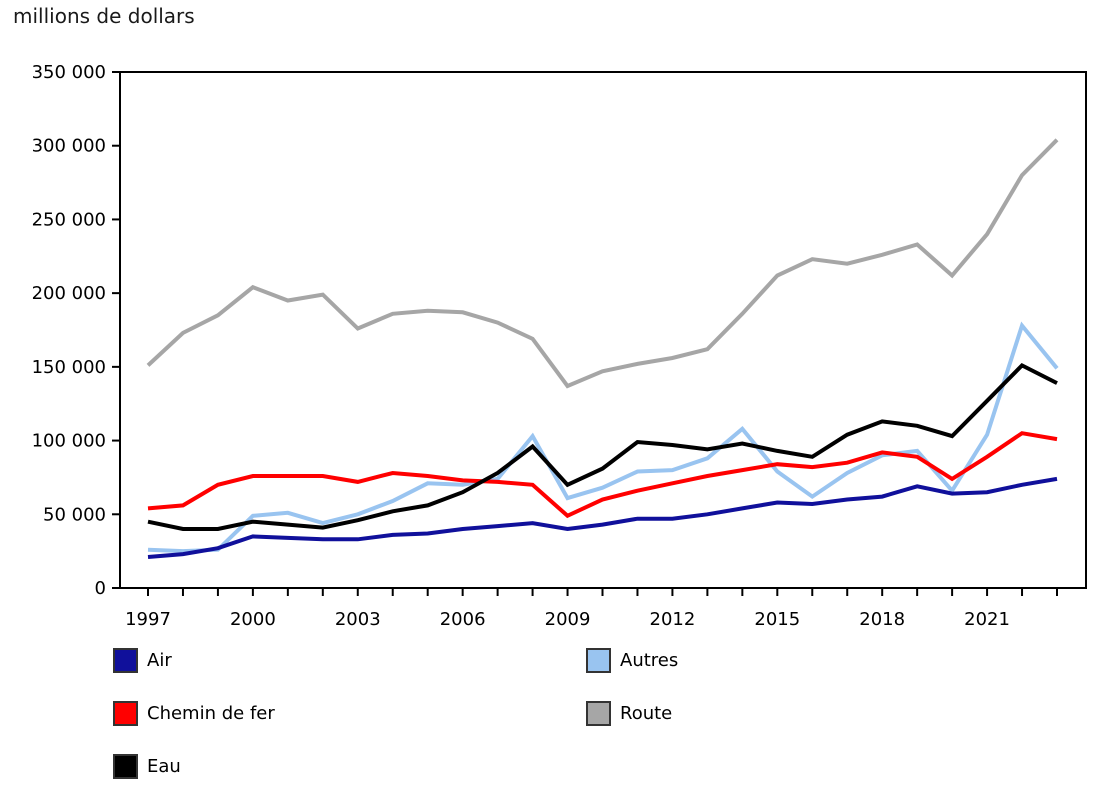 The height and width of the screenshot is (800, 1115). Describe the element at coordinates (69, 441) in the screenshot. I see `y-axis-label: 100 000` at that location.